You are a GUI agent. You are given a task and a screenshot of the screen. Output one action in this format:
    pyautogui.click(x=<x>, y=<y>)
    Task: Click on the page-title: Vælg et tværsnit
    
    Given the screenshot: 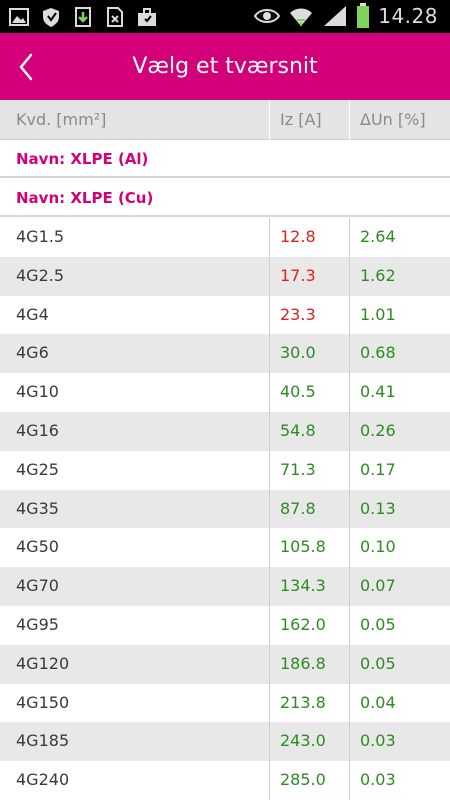 What is the action you would take?
    pyautogui.click(x=225, y=66)
    